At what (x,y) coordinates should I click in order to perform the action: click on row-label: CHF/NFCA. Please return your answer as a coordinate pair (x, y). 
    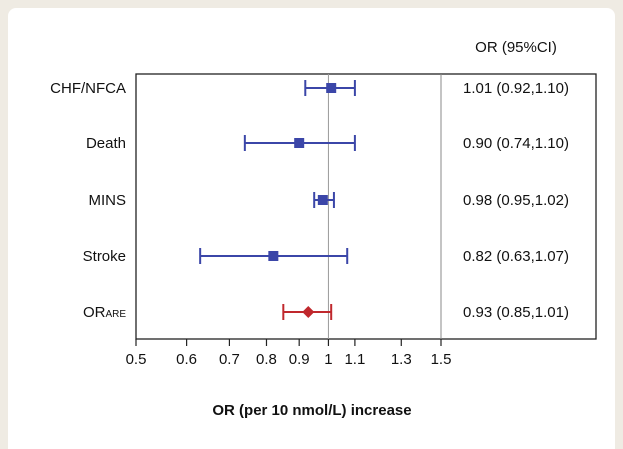
    Looking at the image, I should click on (88, 88).